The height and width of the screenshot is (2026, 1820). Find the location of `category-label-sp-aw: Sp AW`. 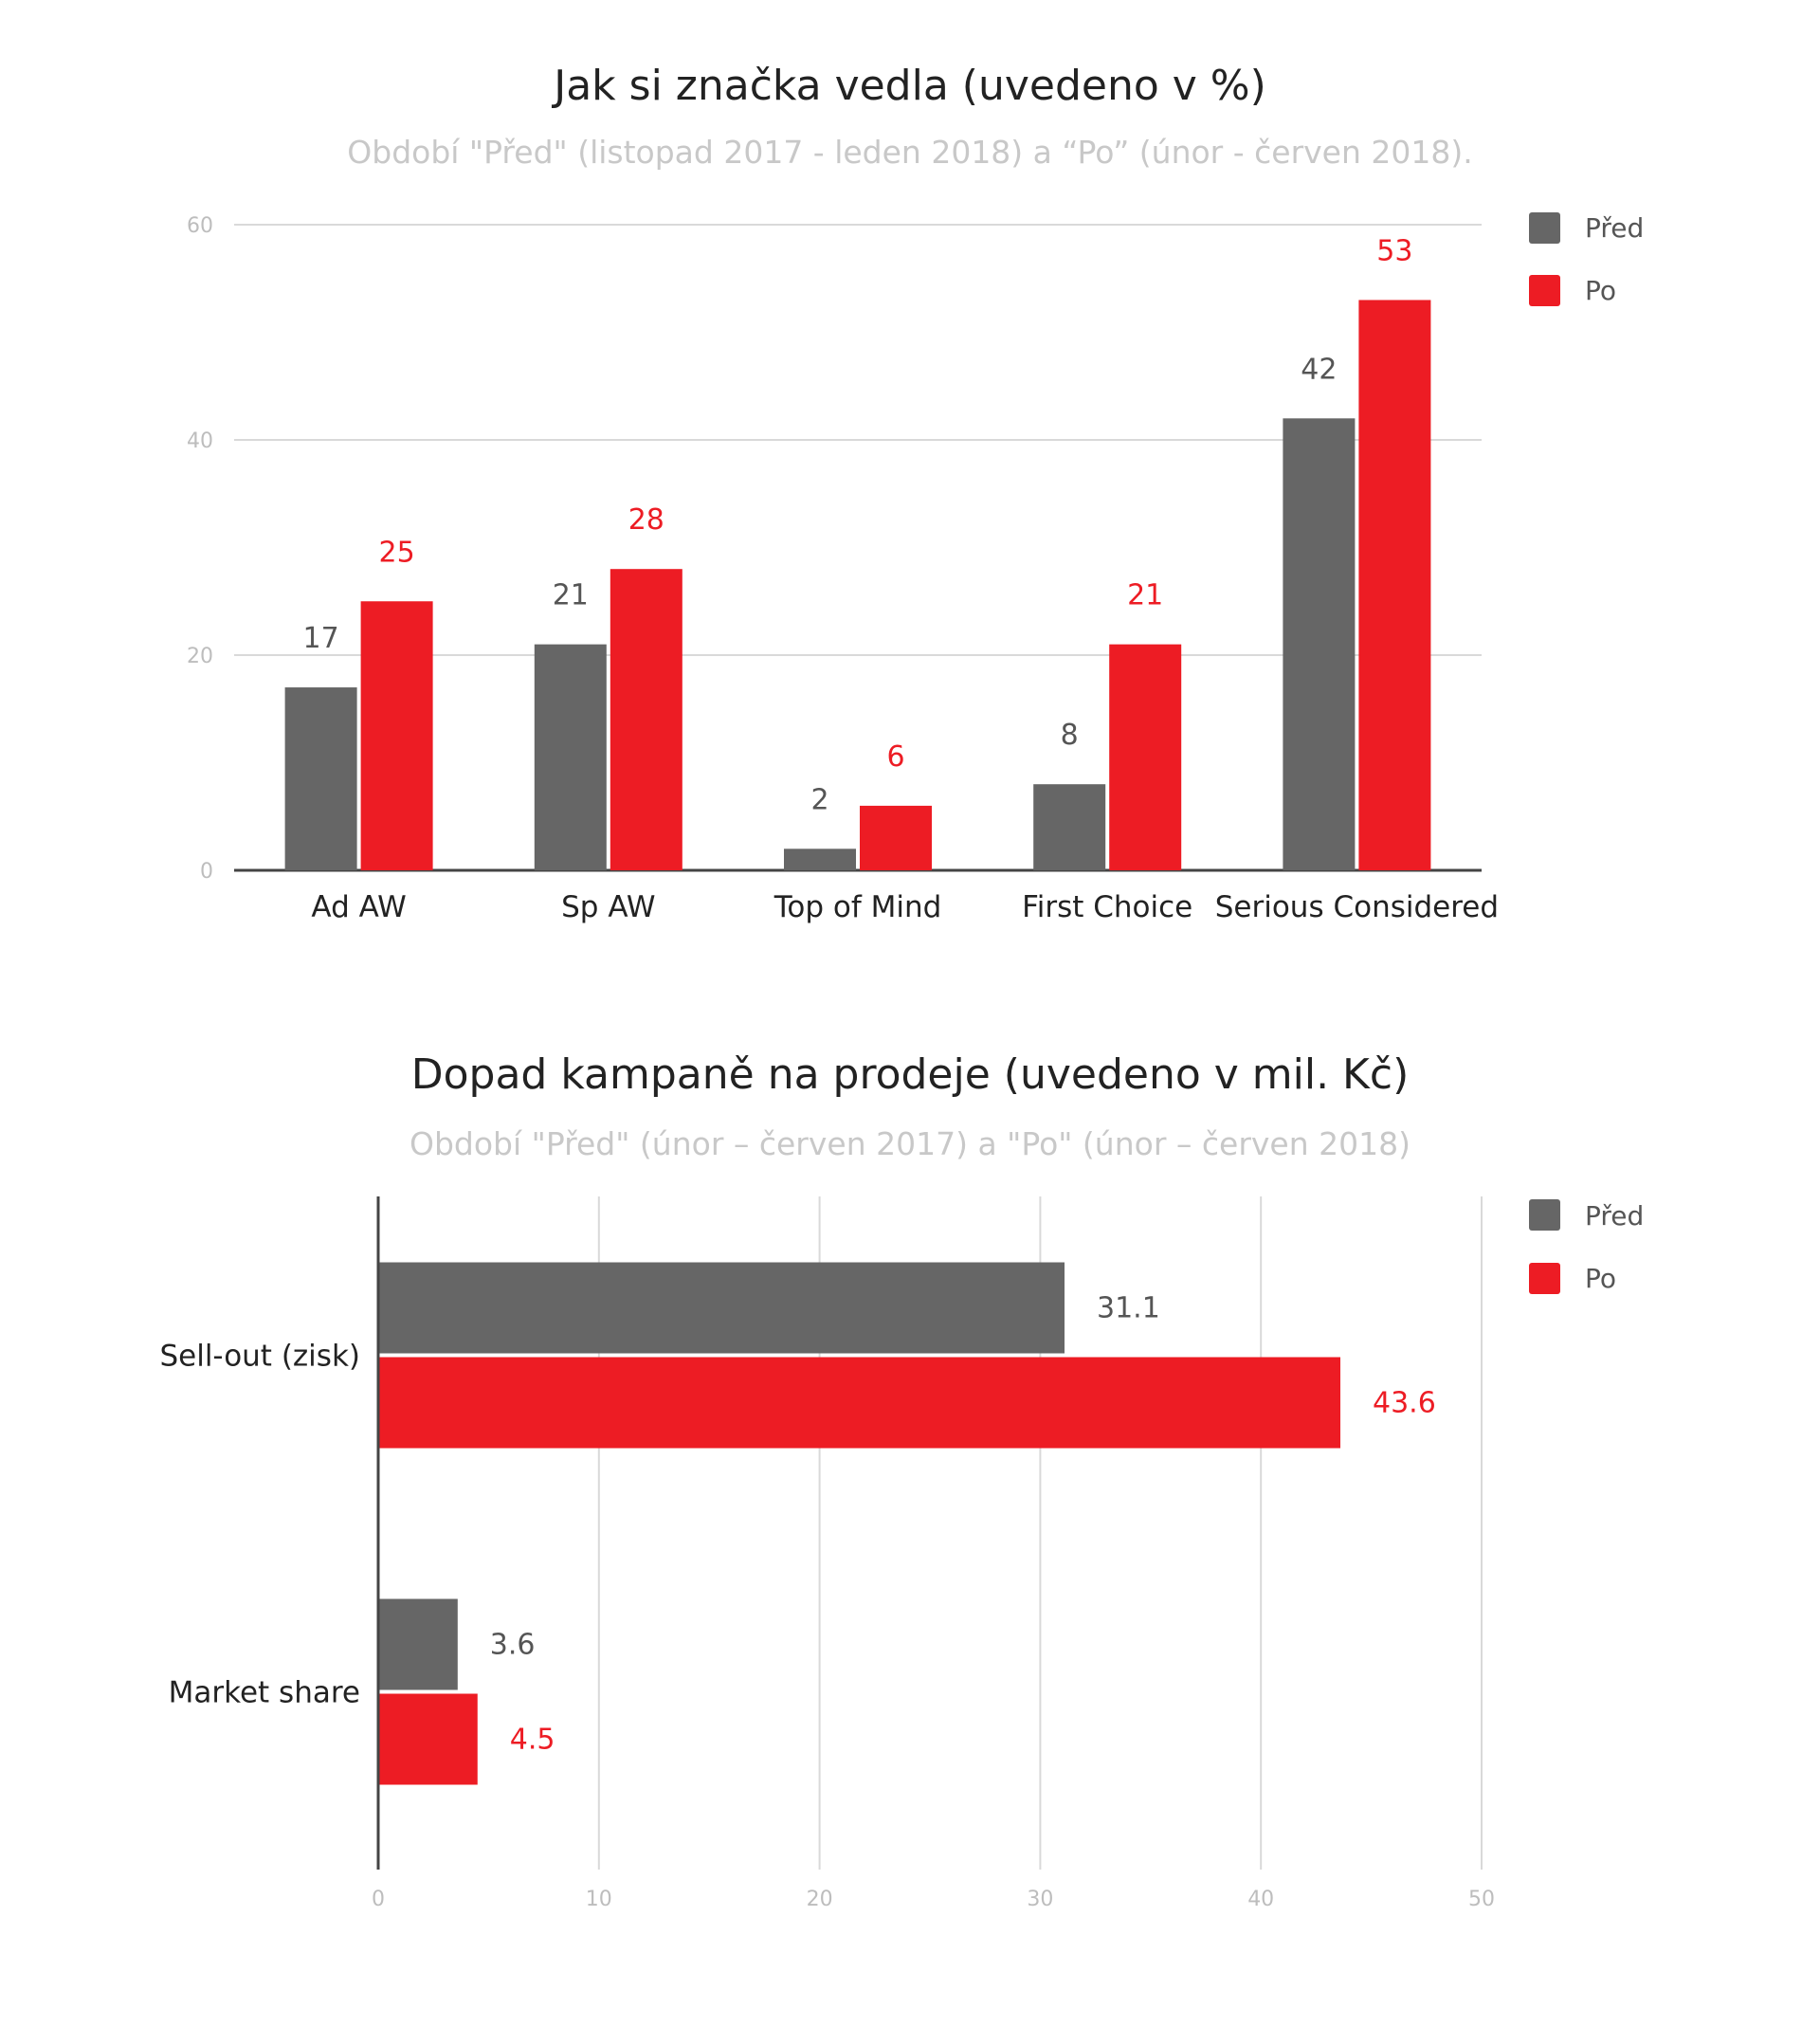

category-label-sp-aw: Sp AW is located at coordinates (608, 907).